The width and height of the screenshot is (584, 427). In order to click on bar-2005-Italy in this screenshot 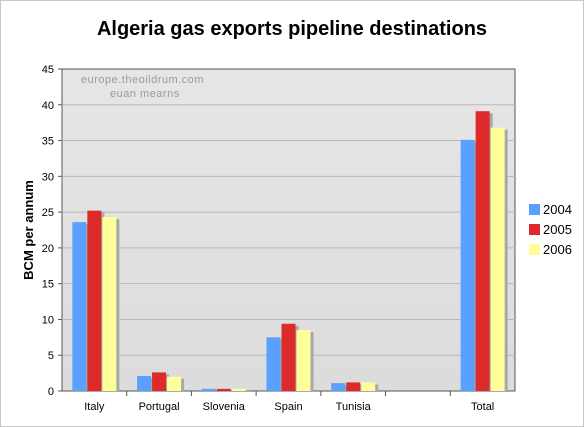, I will do `click(94, 300)`.